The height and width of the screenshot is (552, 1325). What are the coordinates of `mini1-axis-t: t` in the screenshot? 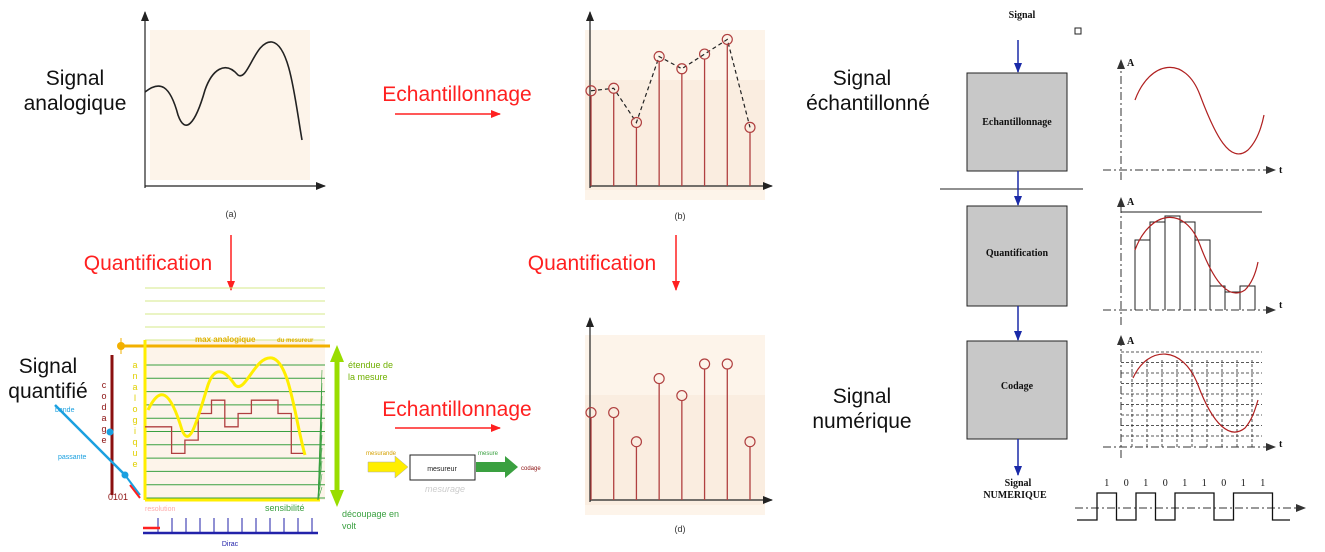 It's located at (1281, 170).